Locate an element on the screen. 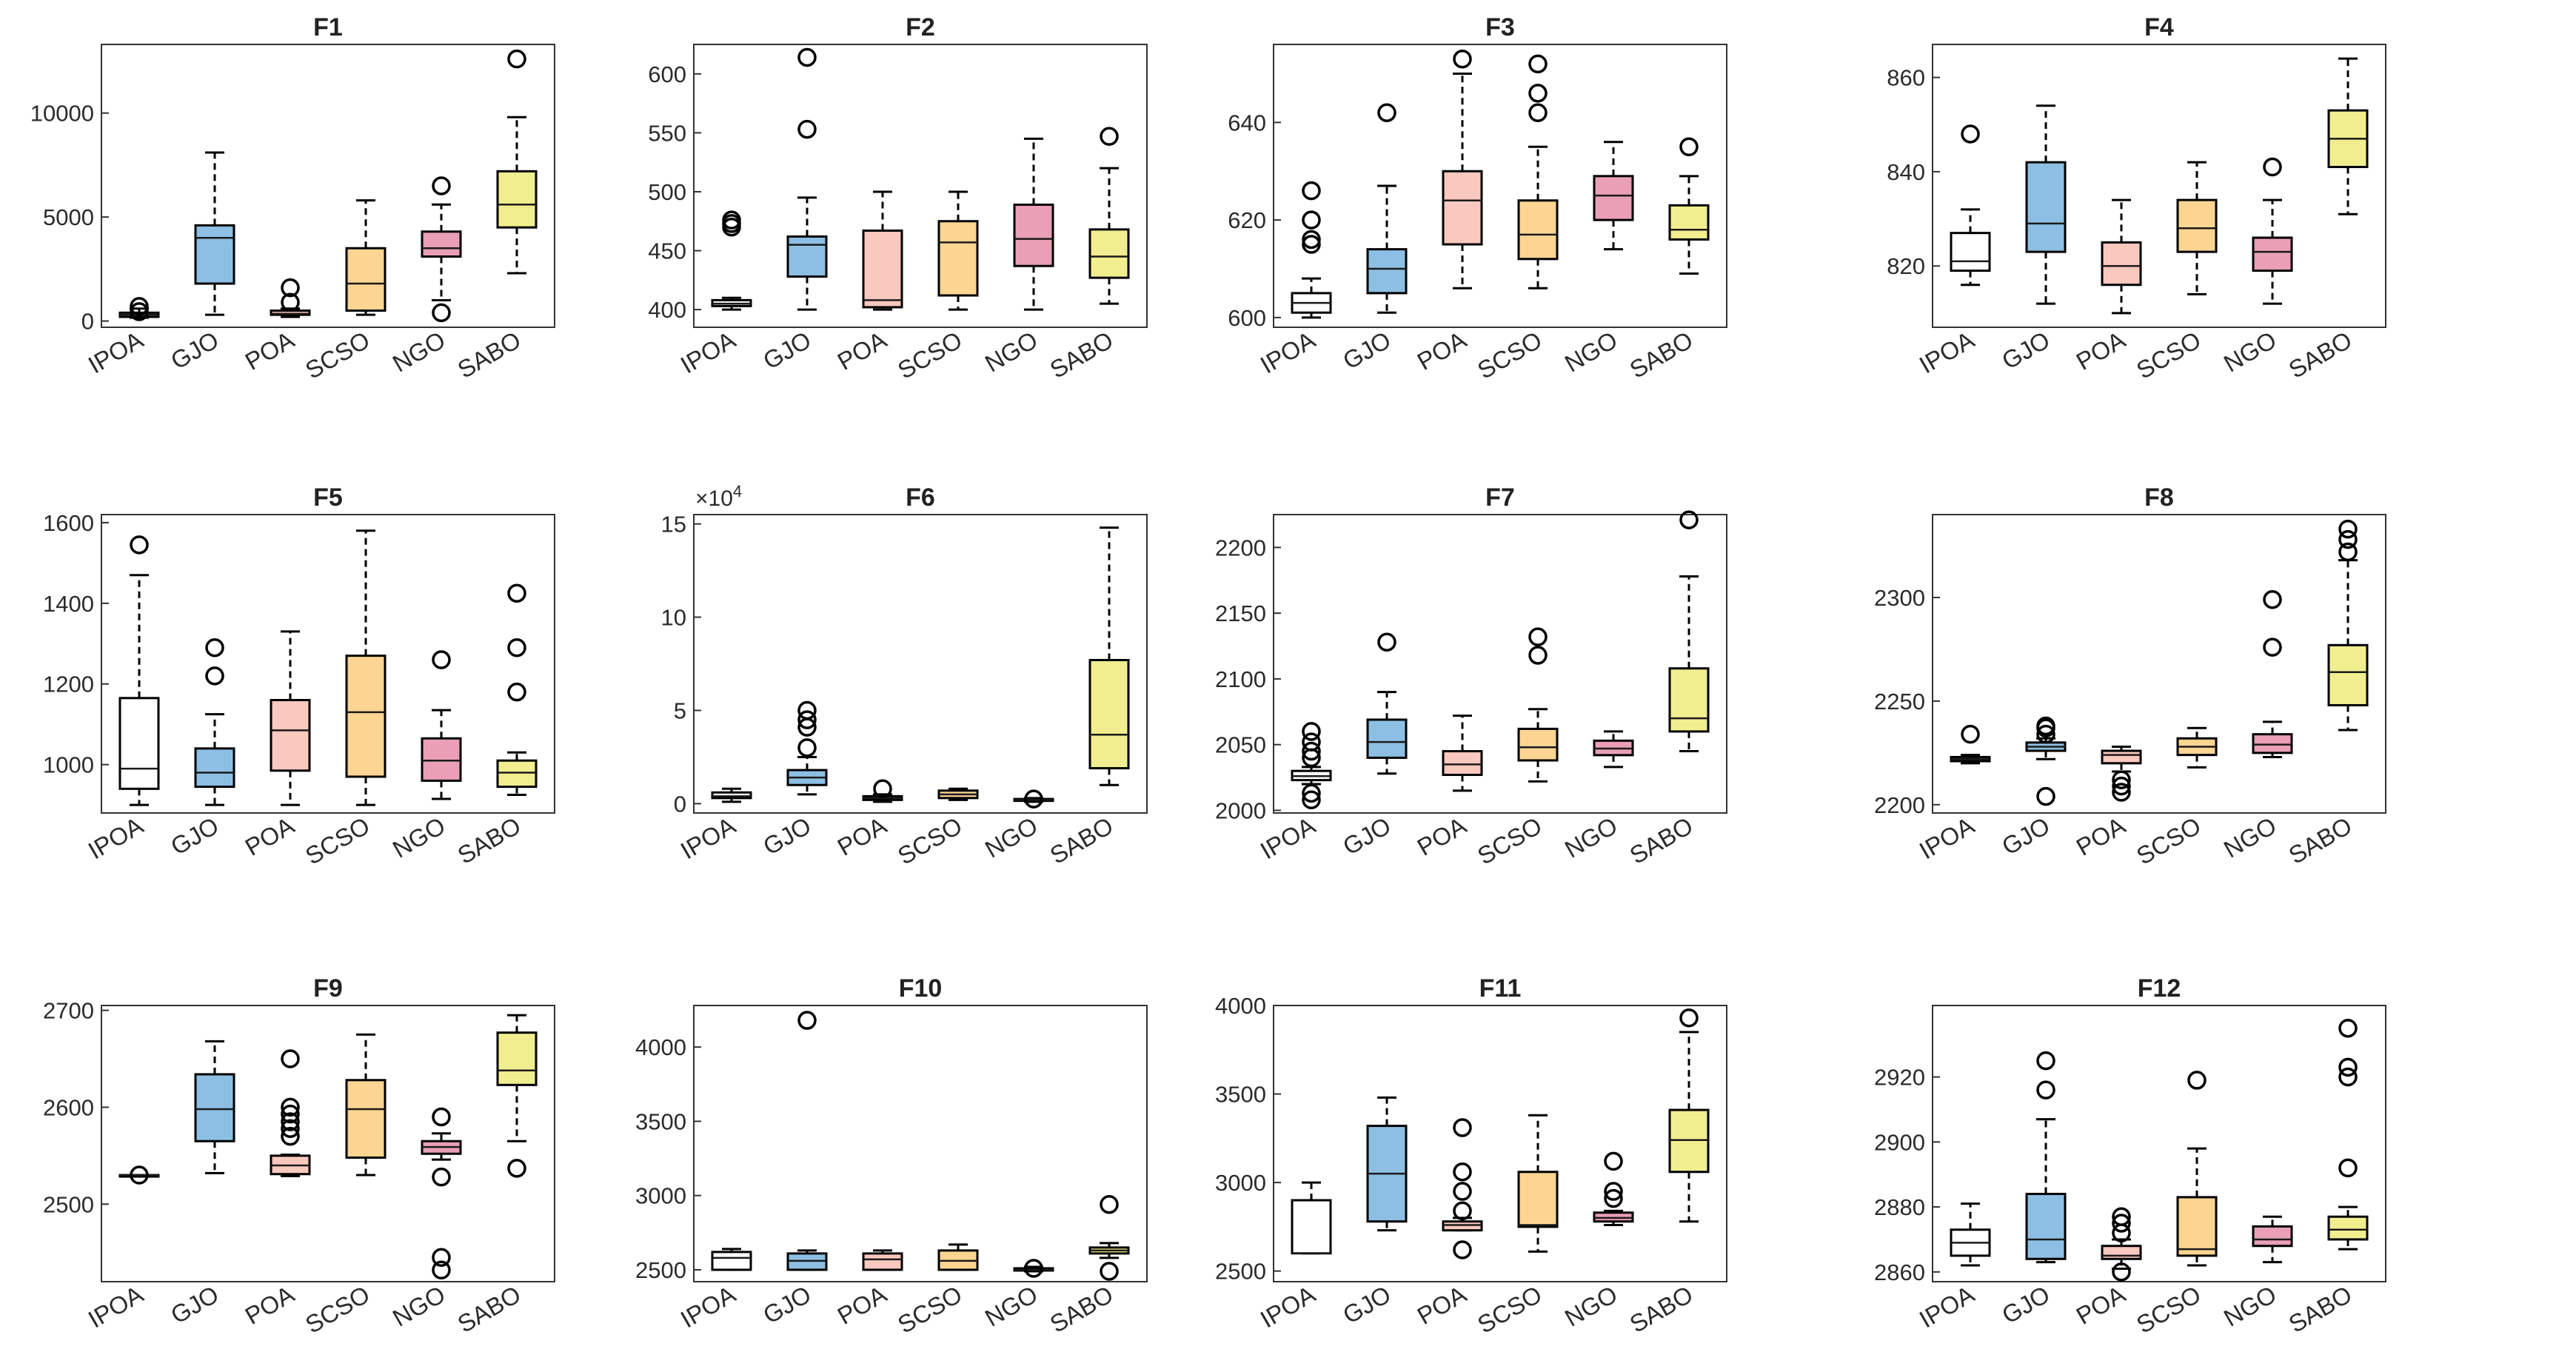 The width and height of the screenshot is (2576, 1372). box-sabo is located at coordinates (2348, 625).